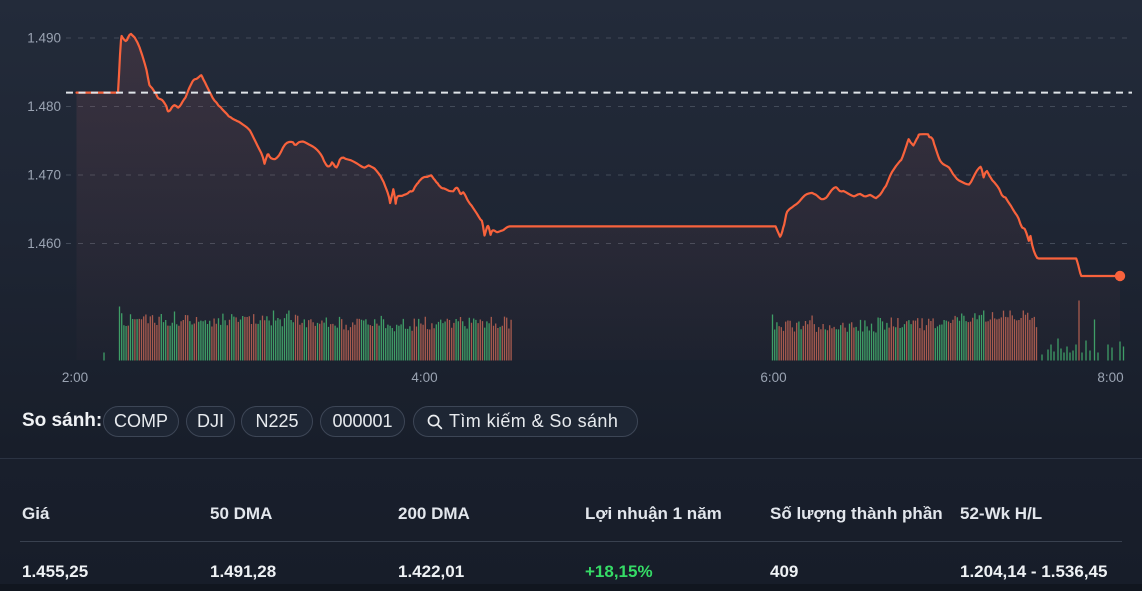 The height and width of the screenshot is (591, 1142). I want to click on svg-text: 1.480, so click(44, 106).